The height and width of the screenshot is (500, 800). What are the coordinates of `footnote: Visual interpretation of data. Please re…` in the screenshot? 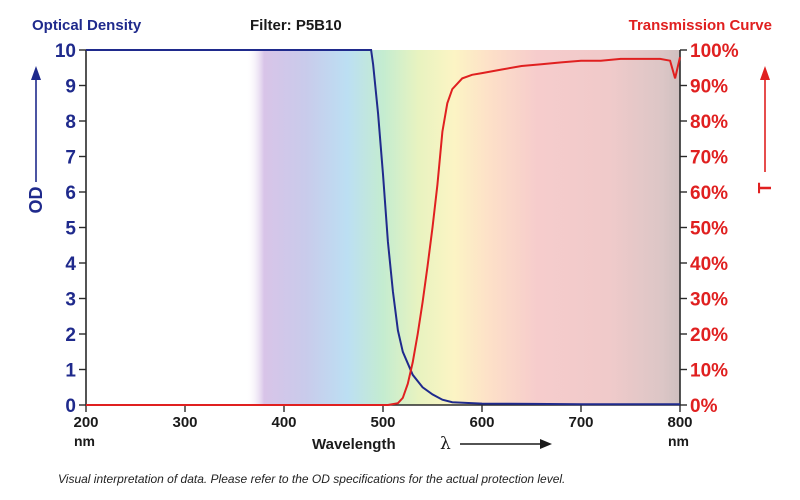 It's located at (312, 479).